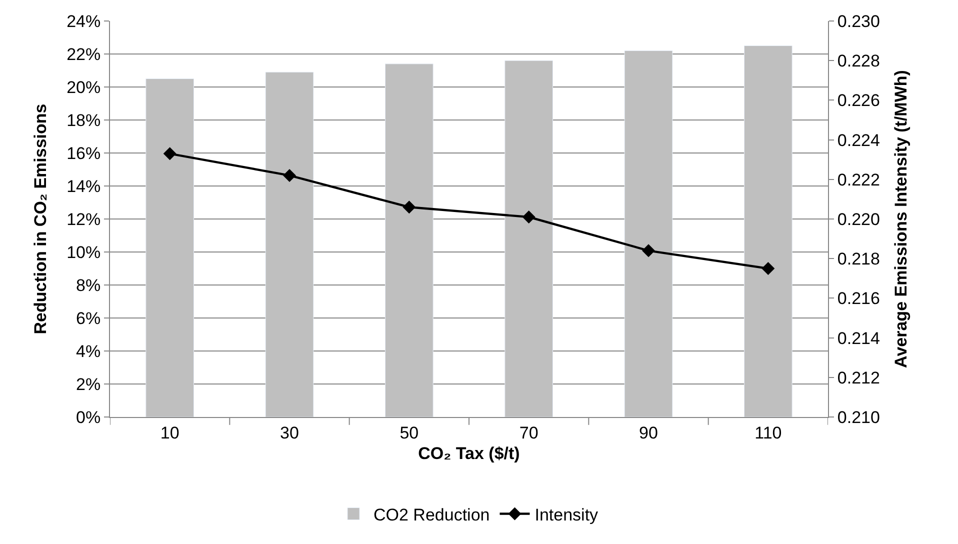 This screenshot has height=544, width=958. I want to click on y-tick-label: 10%, so click(83, 252).